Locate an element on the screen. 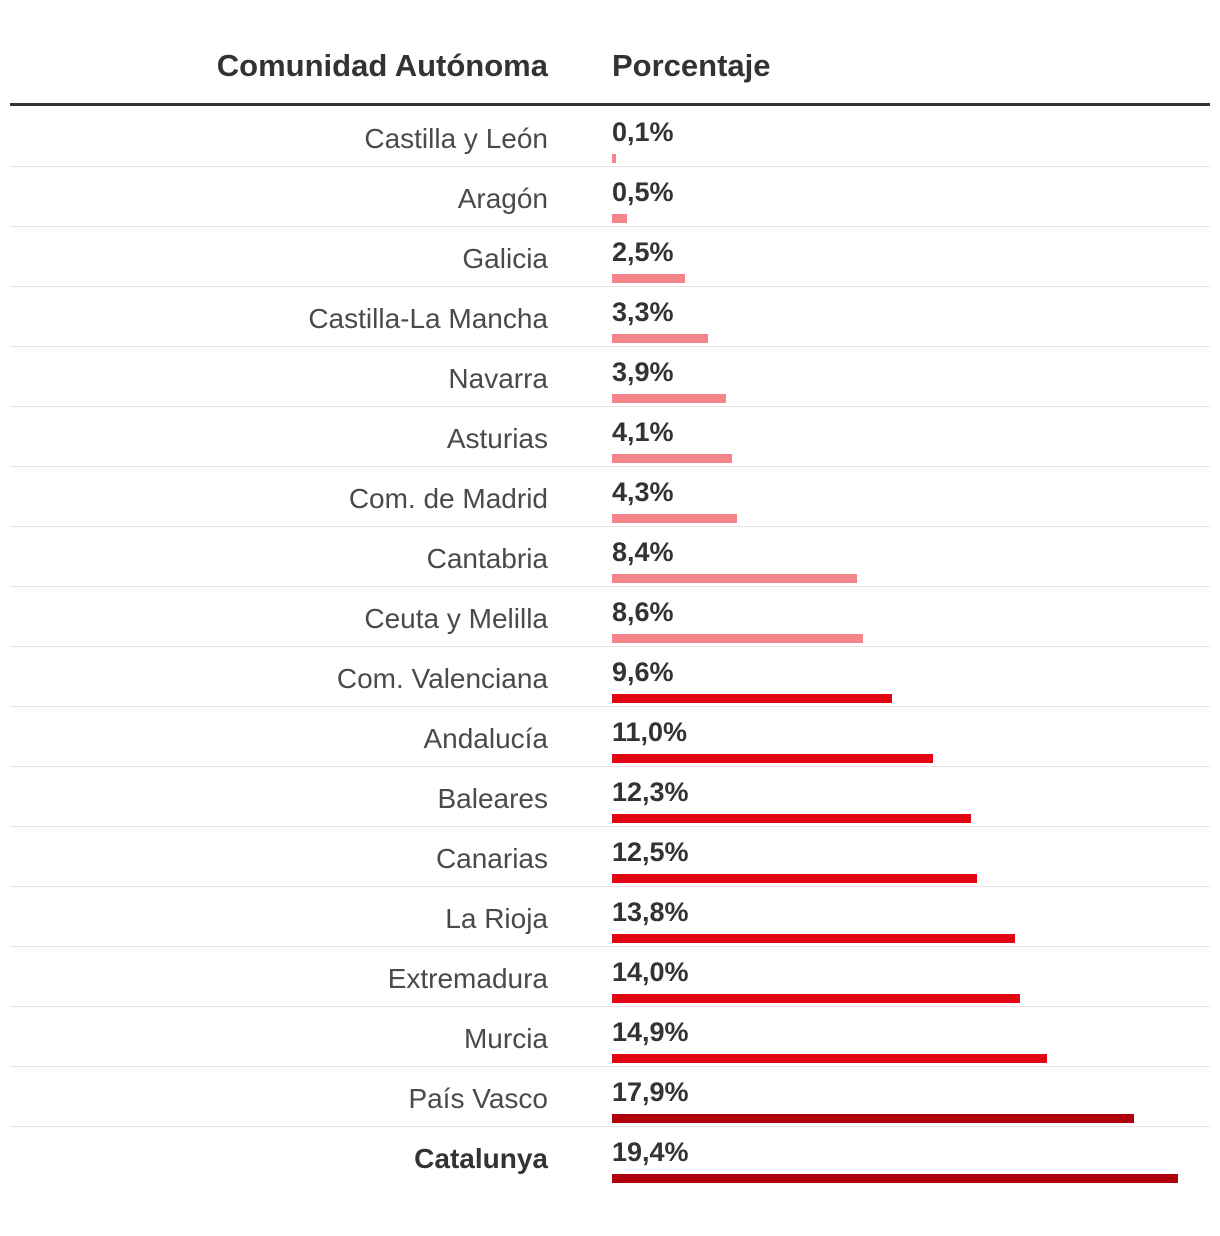  table-row: La Rioja 13,8% is located at coordinates (610, 917).